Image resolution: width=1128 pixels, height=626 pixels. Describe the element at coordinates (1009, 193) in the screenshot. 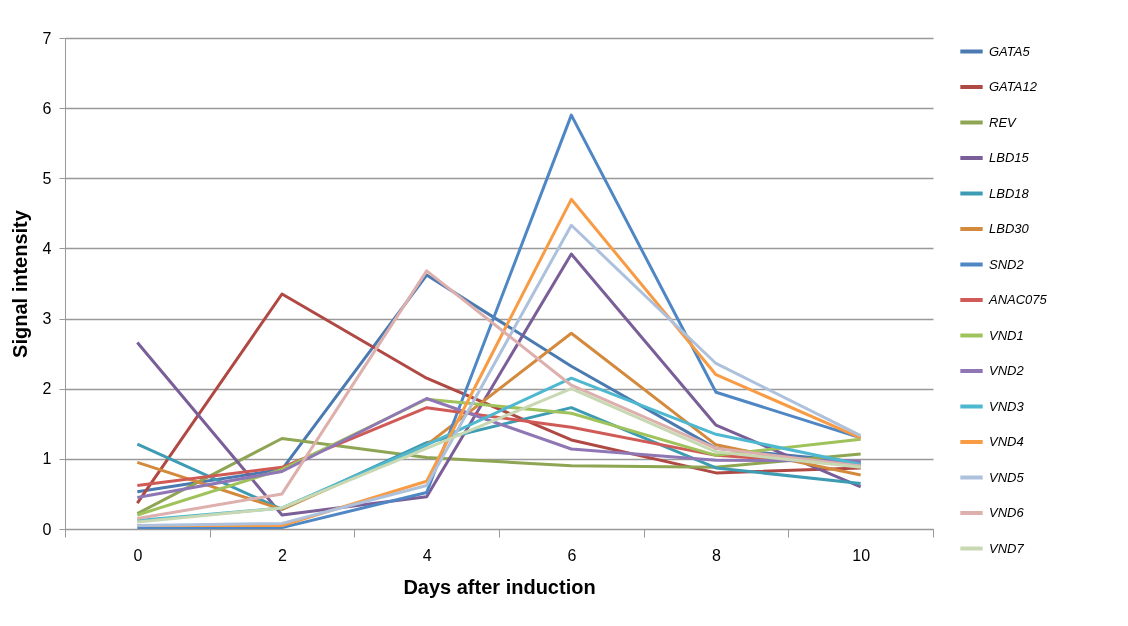

I see `legend-label: LBD18` at that location.